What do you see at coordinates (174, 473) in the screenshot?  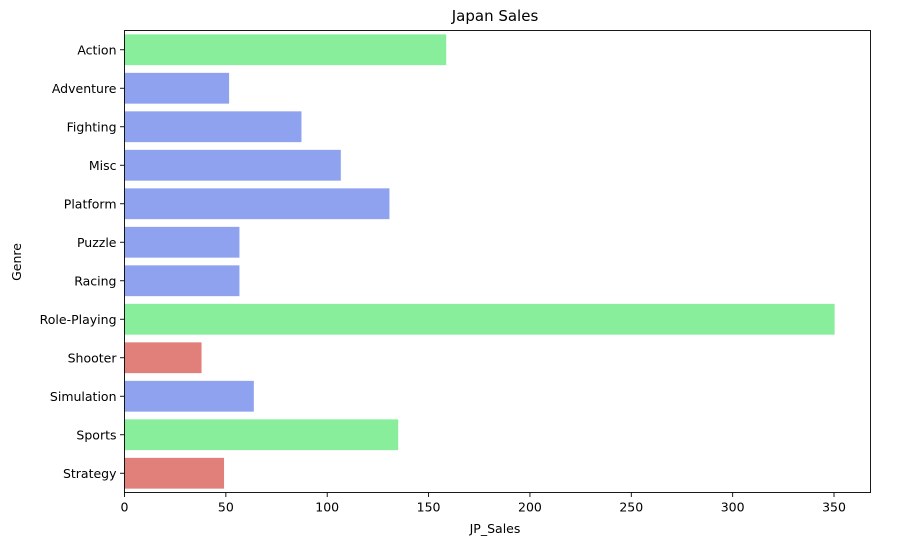 I see `bar-strategy` at bounding box center [174, 473].